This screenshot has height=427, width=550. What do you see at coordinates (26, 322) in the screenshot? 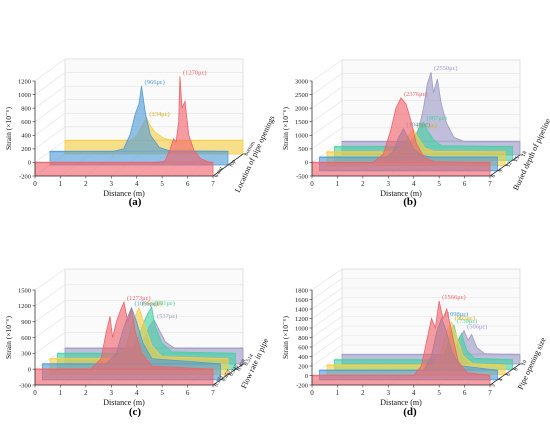
I see `y-tick-label: 900` at bounding box center [26, 322].